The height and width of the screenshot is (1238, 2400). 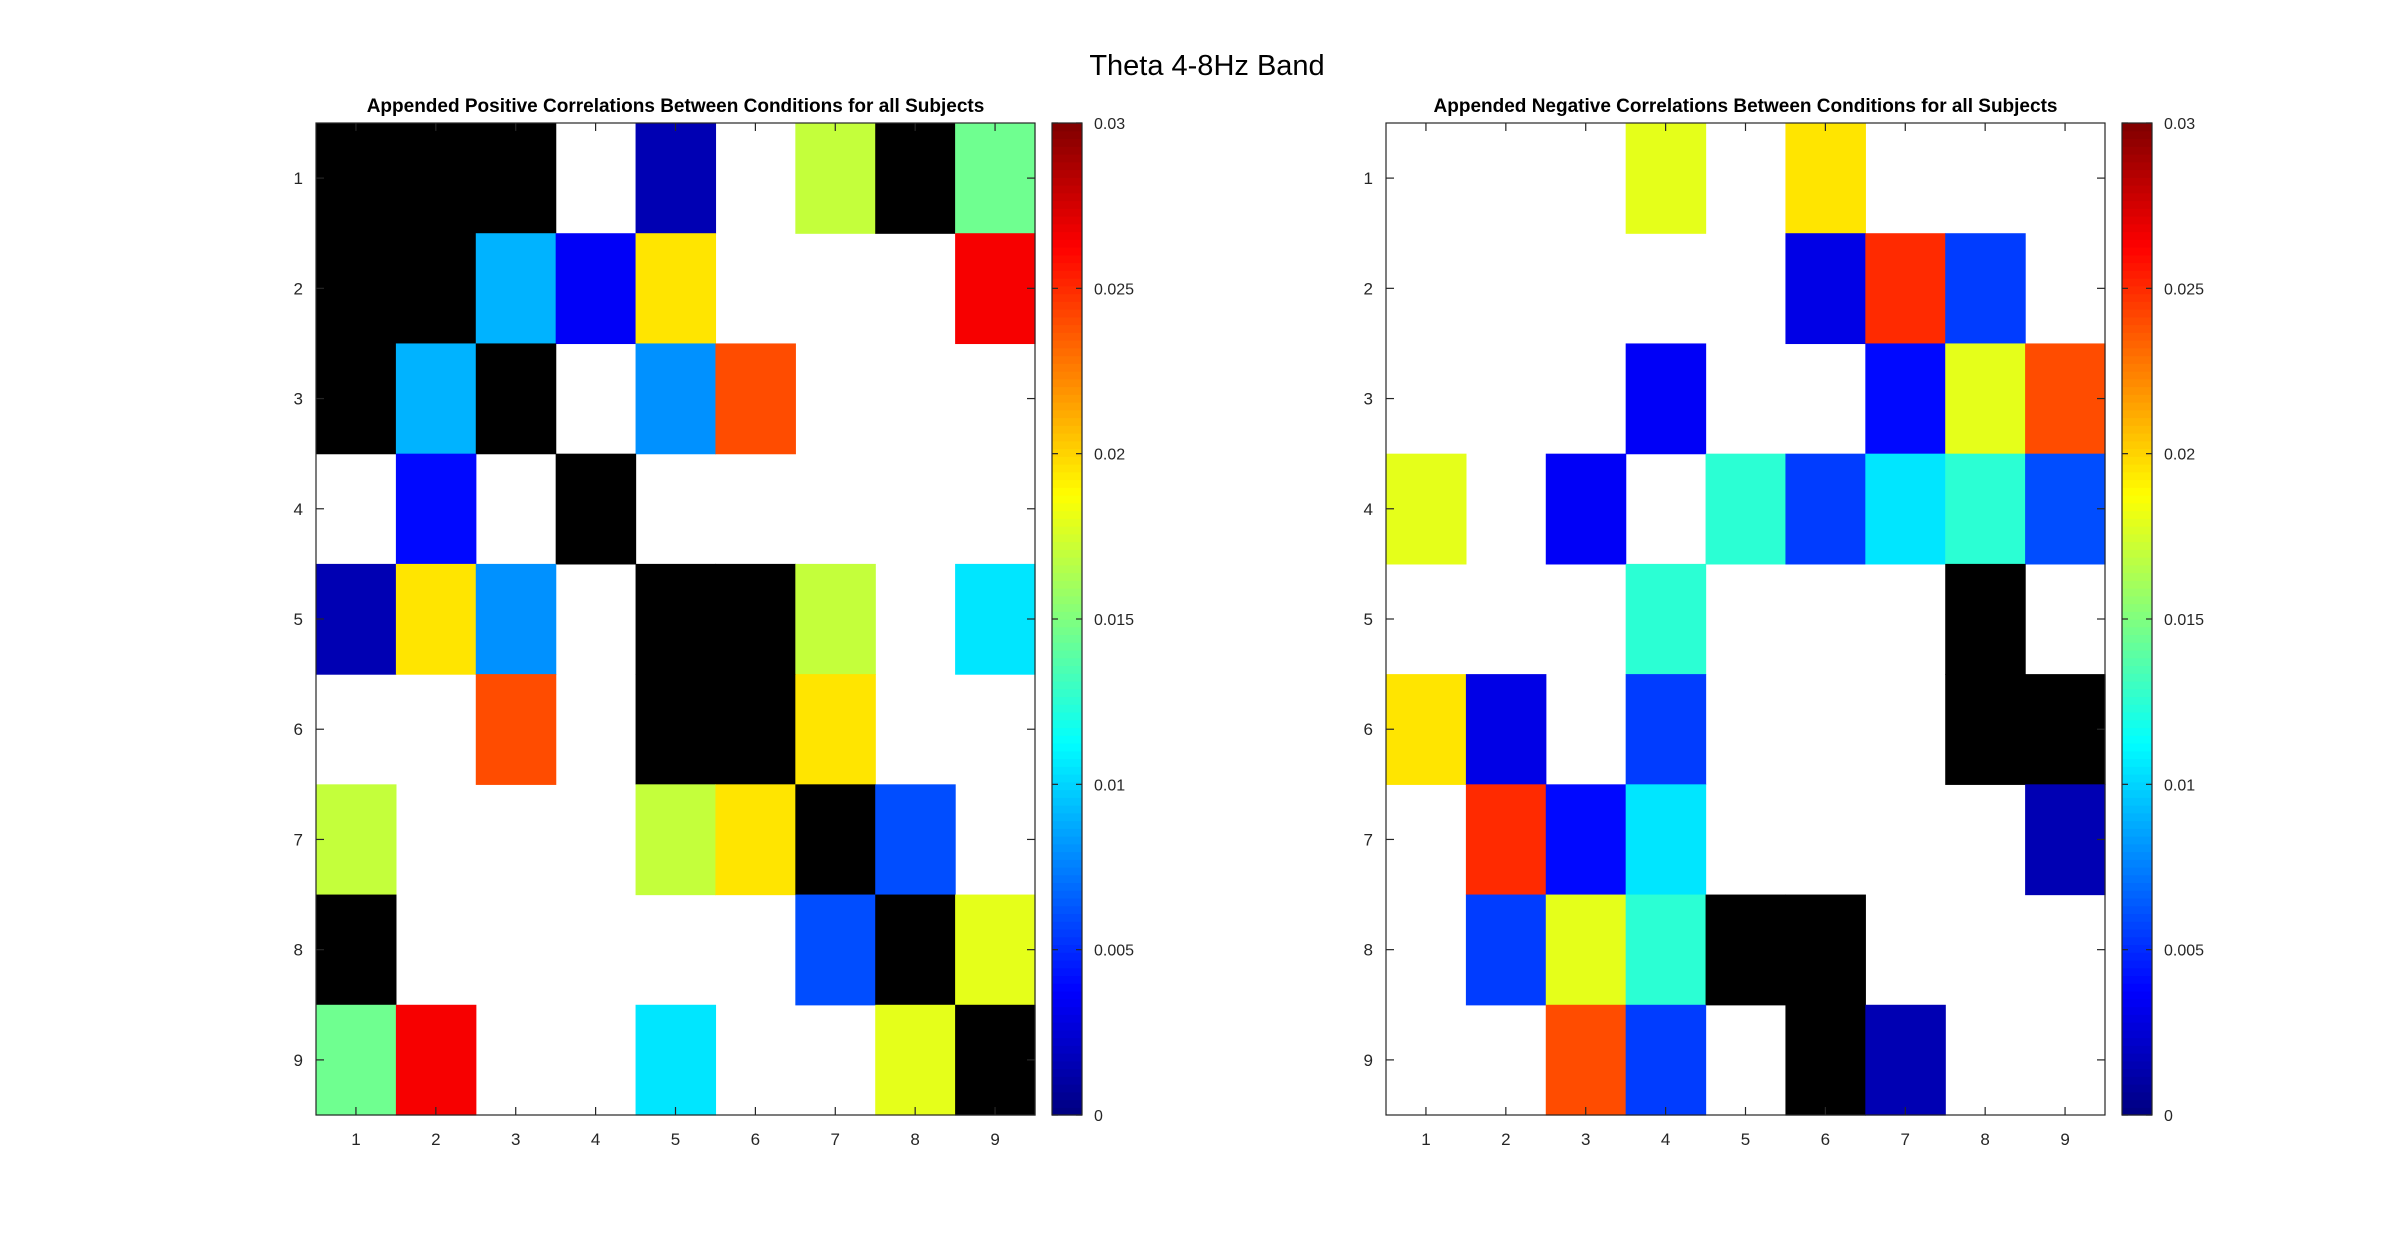 I want to click on heatmap-cell-r2-c2, so click(x=436, y=289).